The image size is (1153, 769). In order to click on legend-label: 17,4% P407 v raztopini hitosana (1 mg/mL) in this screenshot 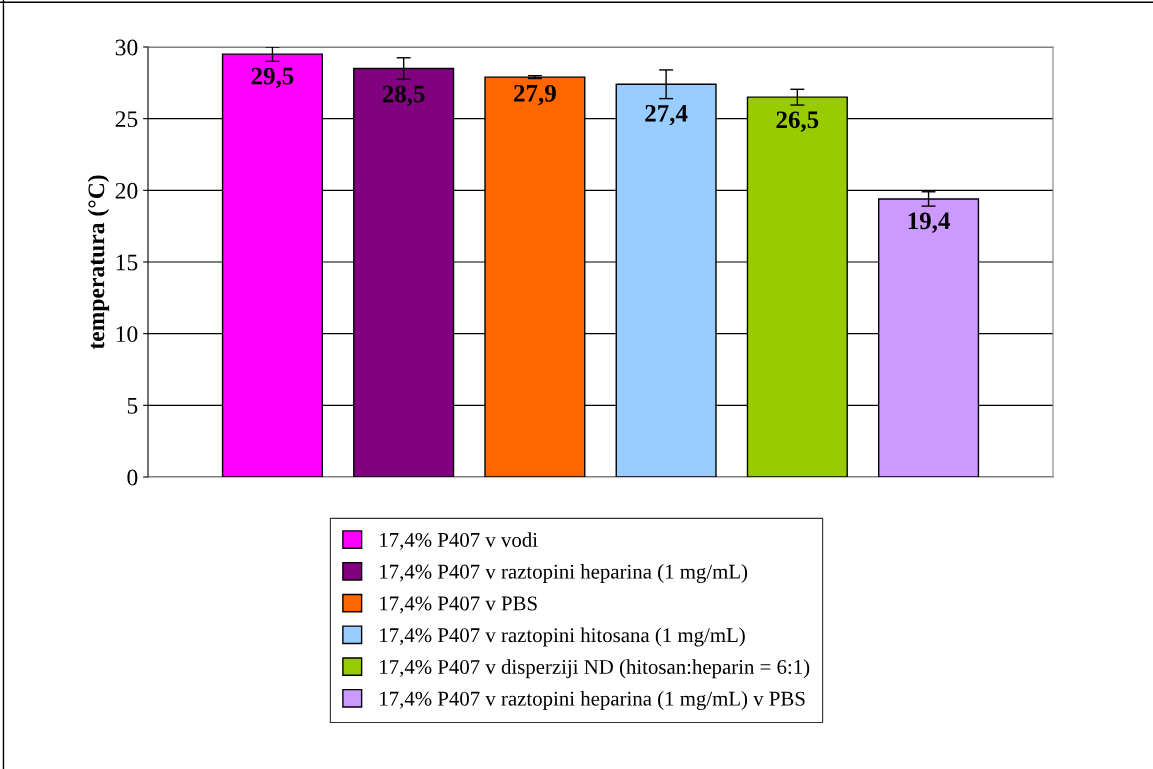, I will do `click(562, 637)`.